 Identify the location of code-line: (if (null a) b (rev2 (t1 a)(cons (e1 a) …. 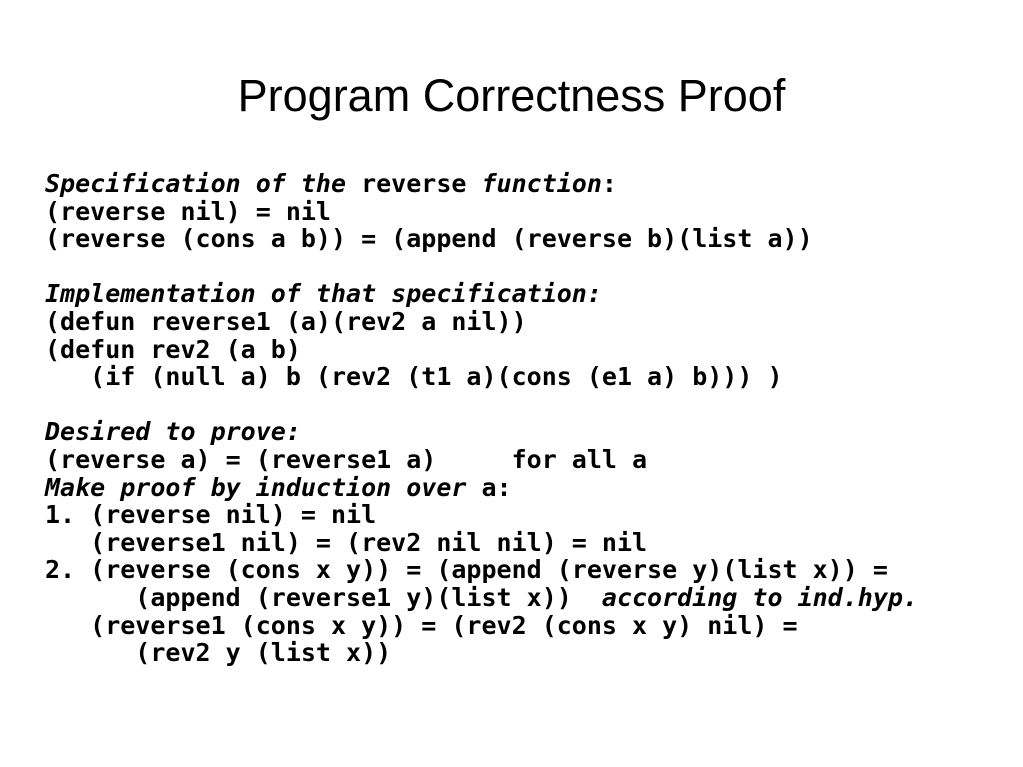
(481, 377).